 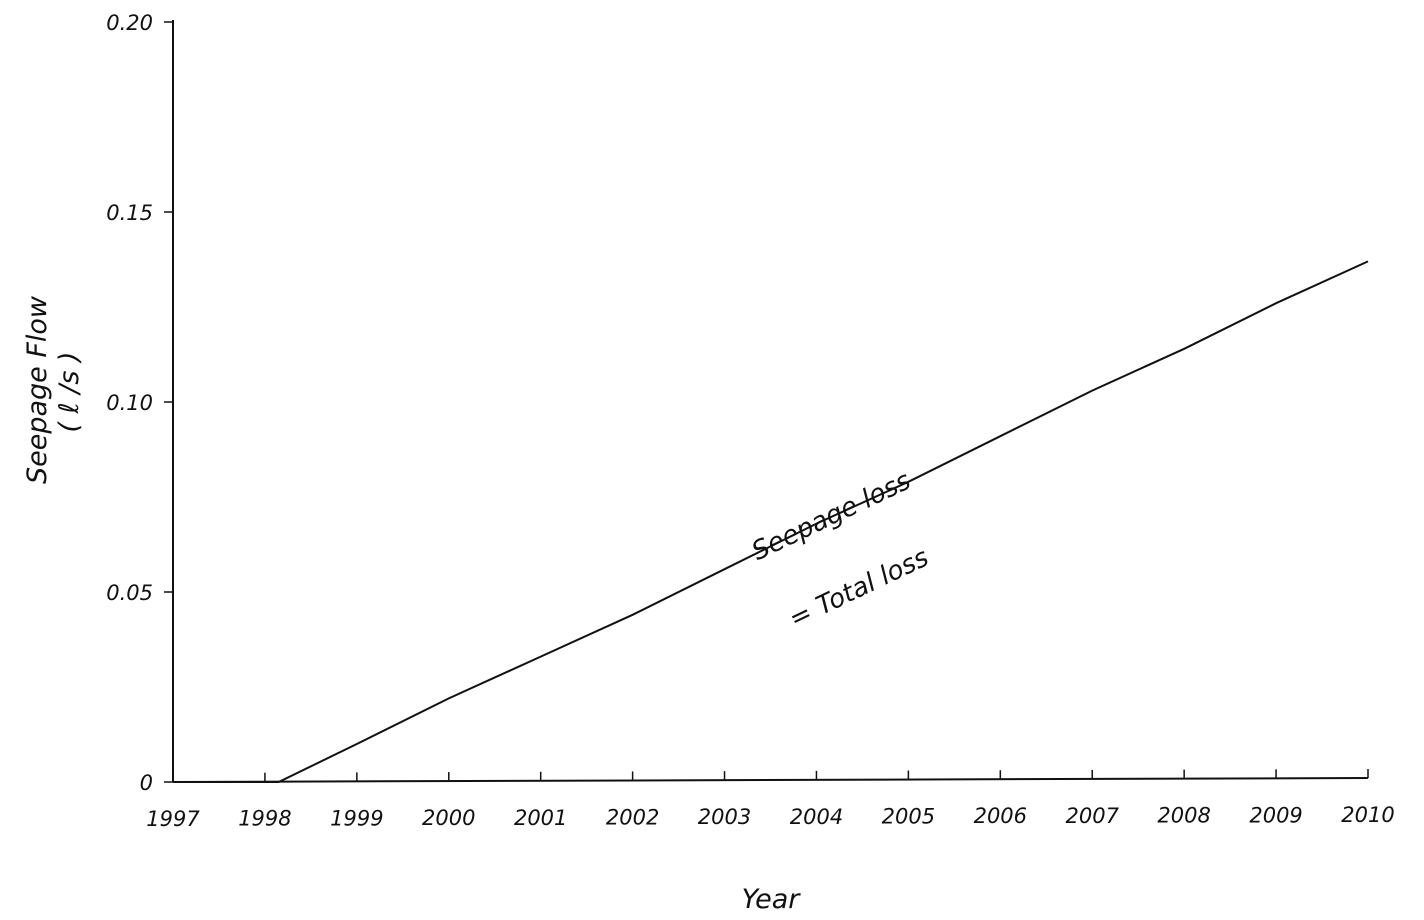 What do you see at coordinates (37, 389) in the screenshot?
I see `y-axis-title: Seepage Flow` at bounding box center [37, 389].